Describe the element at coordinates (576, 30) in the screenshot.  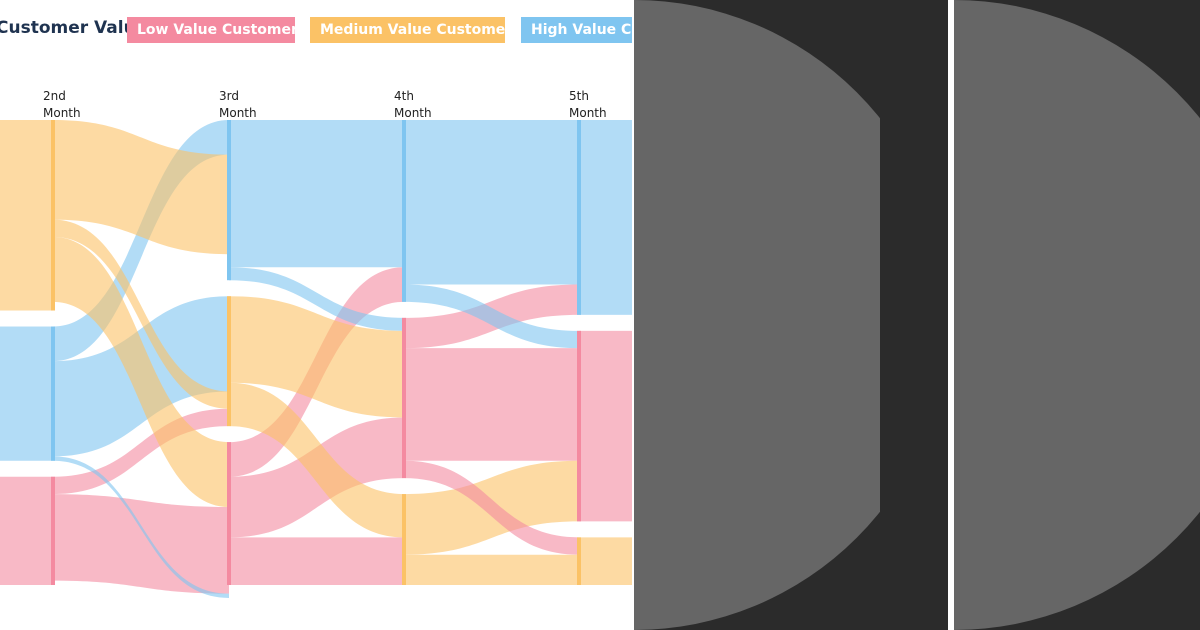
I see `legend-high-value-customer: High Value Customer` at that location.